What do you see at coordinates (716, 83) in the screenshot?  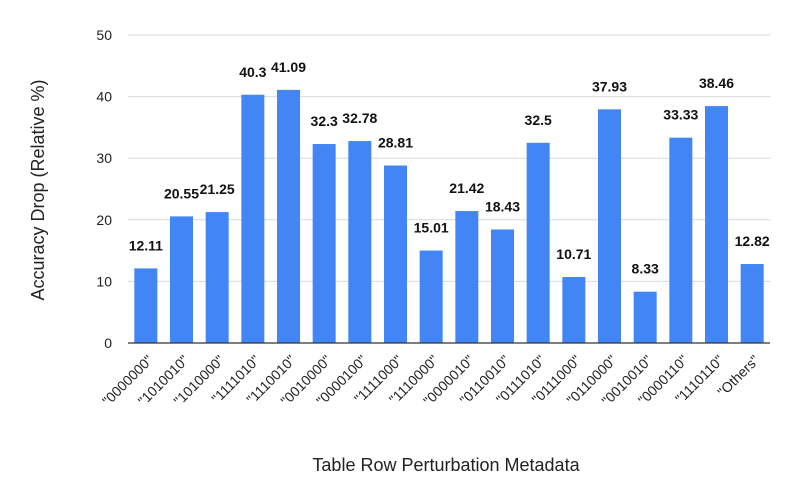 I see `data-label: 38.46` at bounding box center [716, 83].